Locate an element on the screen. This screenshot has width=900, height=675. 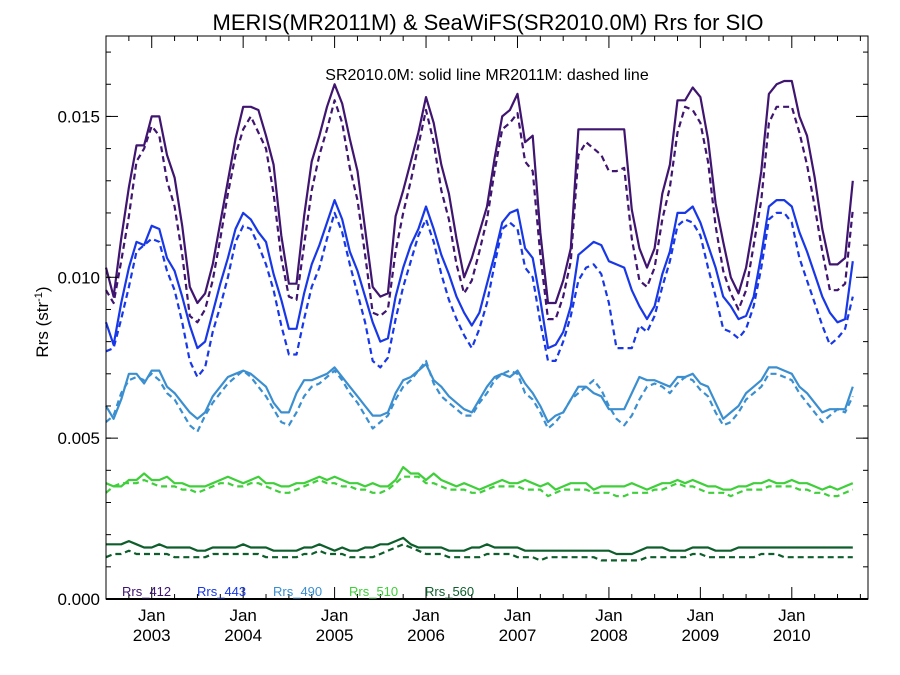
series-line-rrs-560-solid is located at coordinates (479, 546).